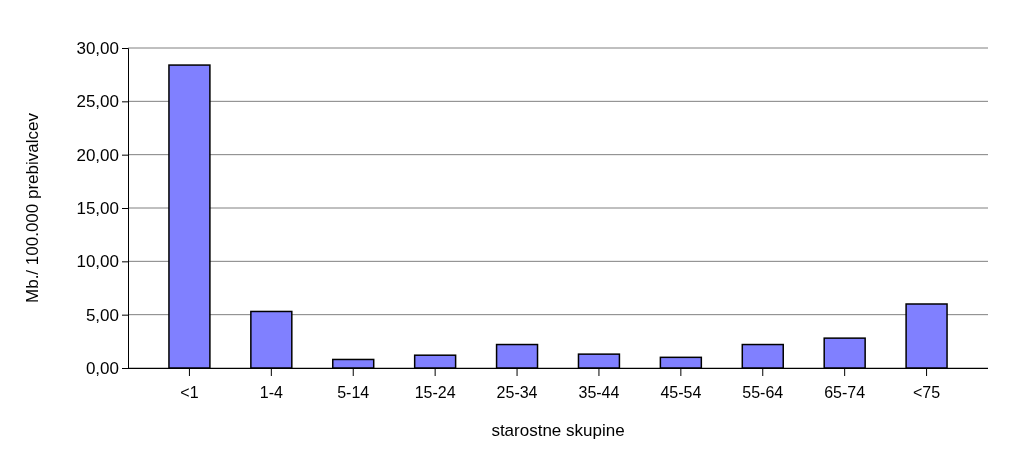  What do you see at coordinates (353, 393) in the screenshot?
I see `x-tick-label: 5-14` at bounding box center [353, 393].